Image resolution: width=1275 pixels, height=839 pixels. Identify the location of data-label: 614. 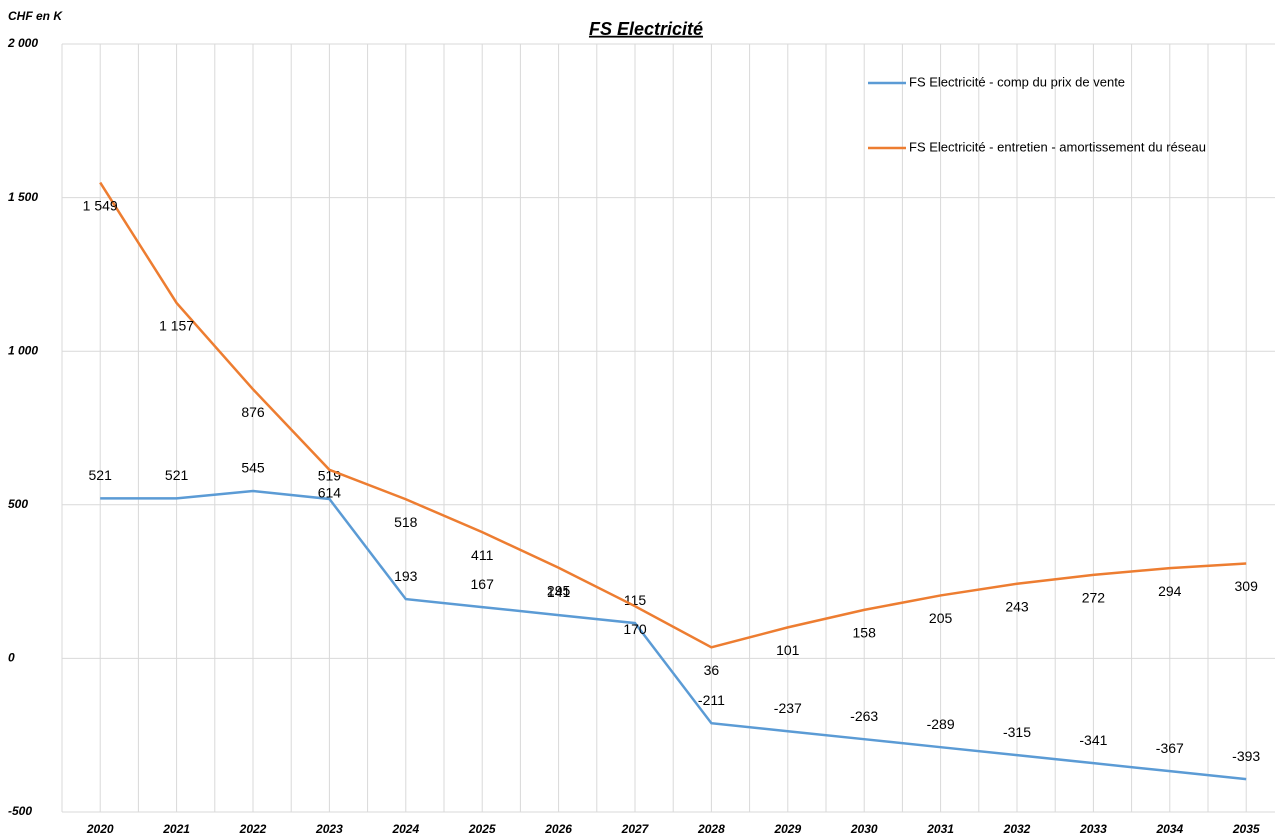
(330, 492).